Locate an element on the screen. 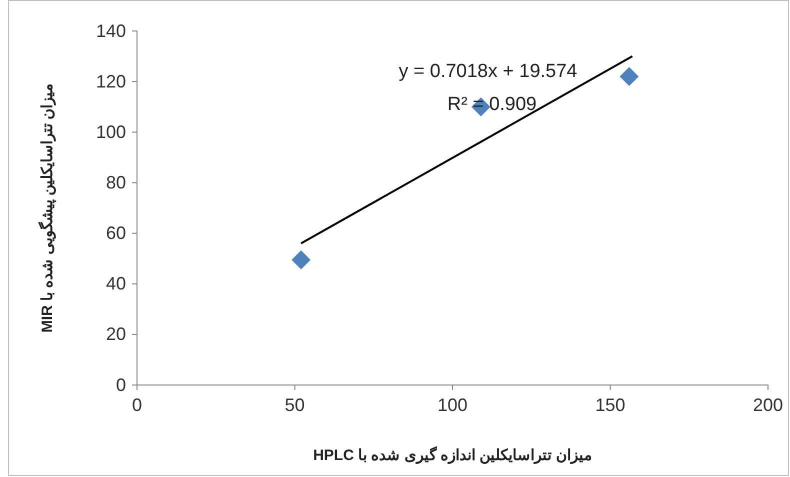  y-tick-label: 140 is located at coordinates (111, 30).